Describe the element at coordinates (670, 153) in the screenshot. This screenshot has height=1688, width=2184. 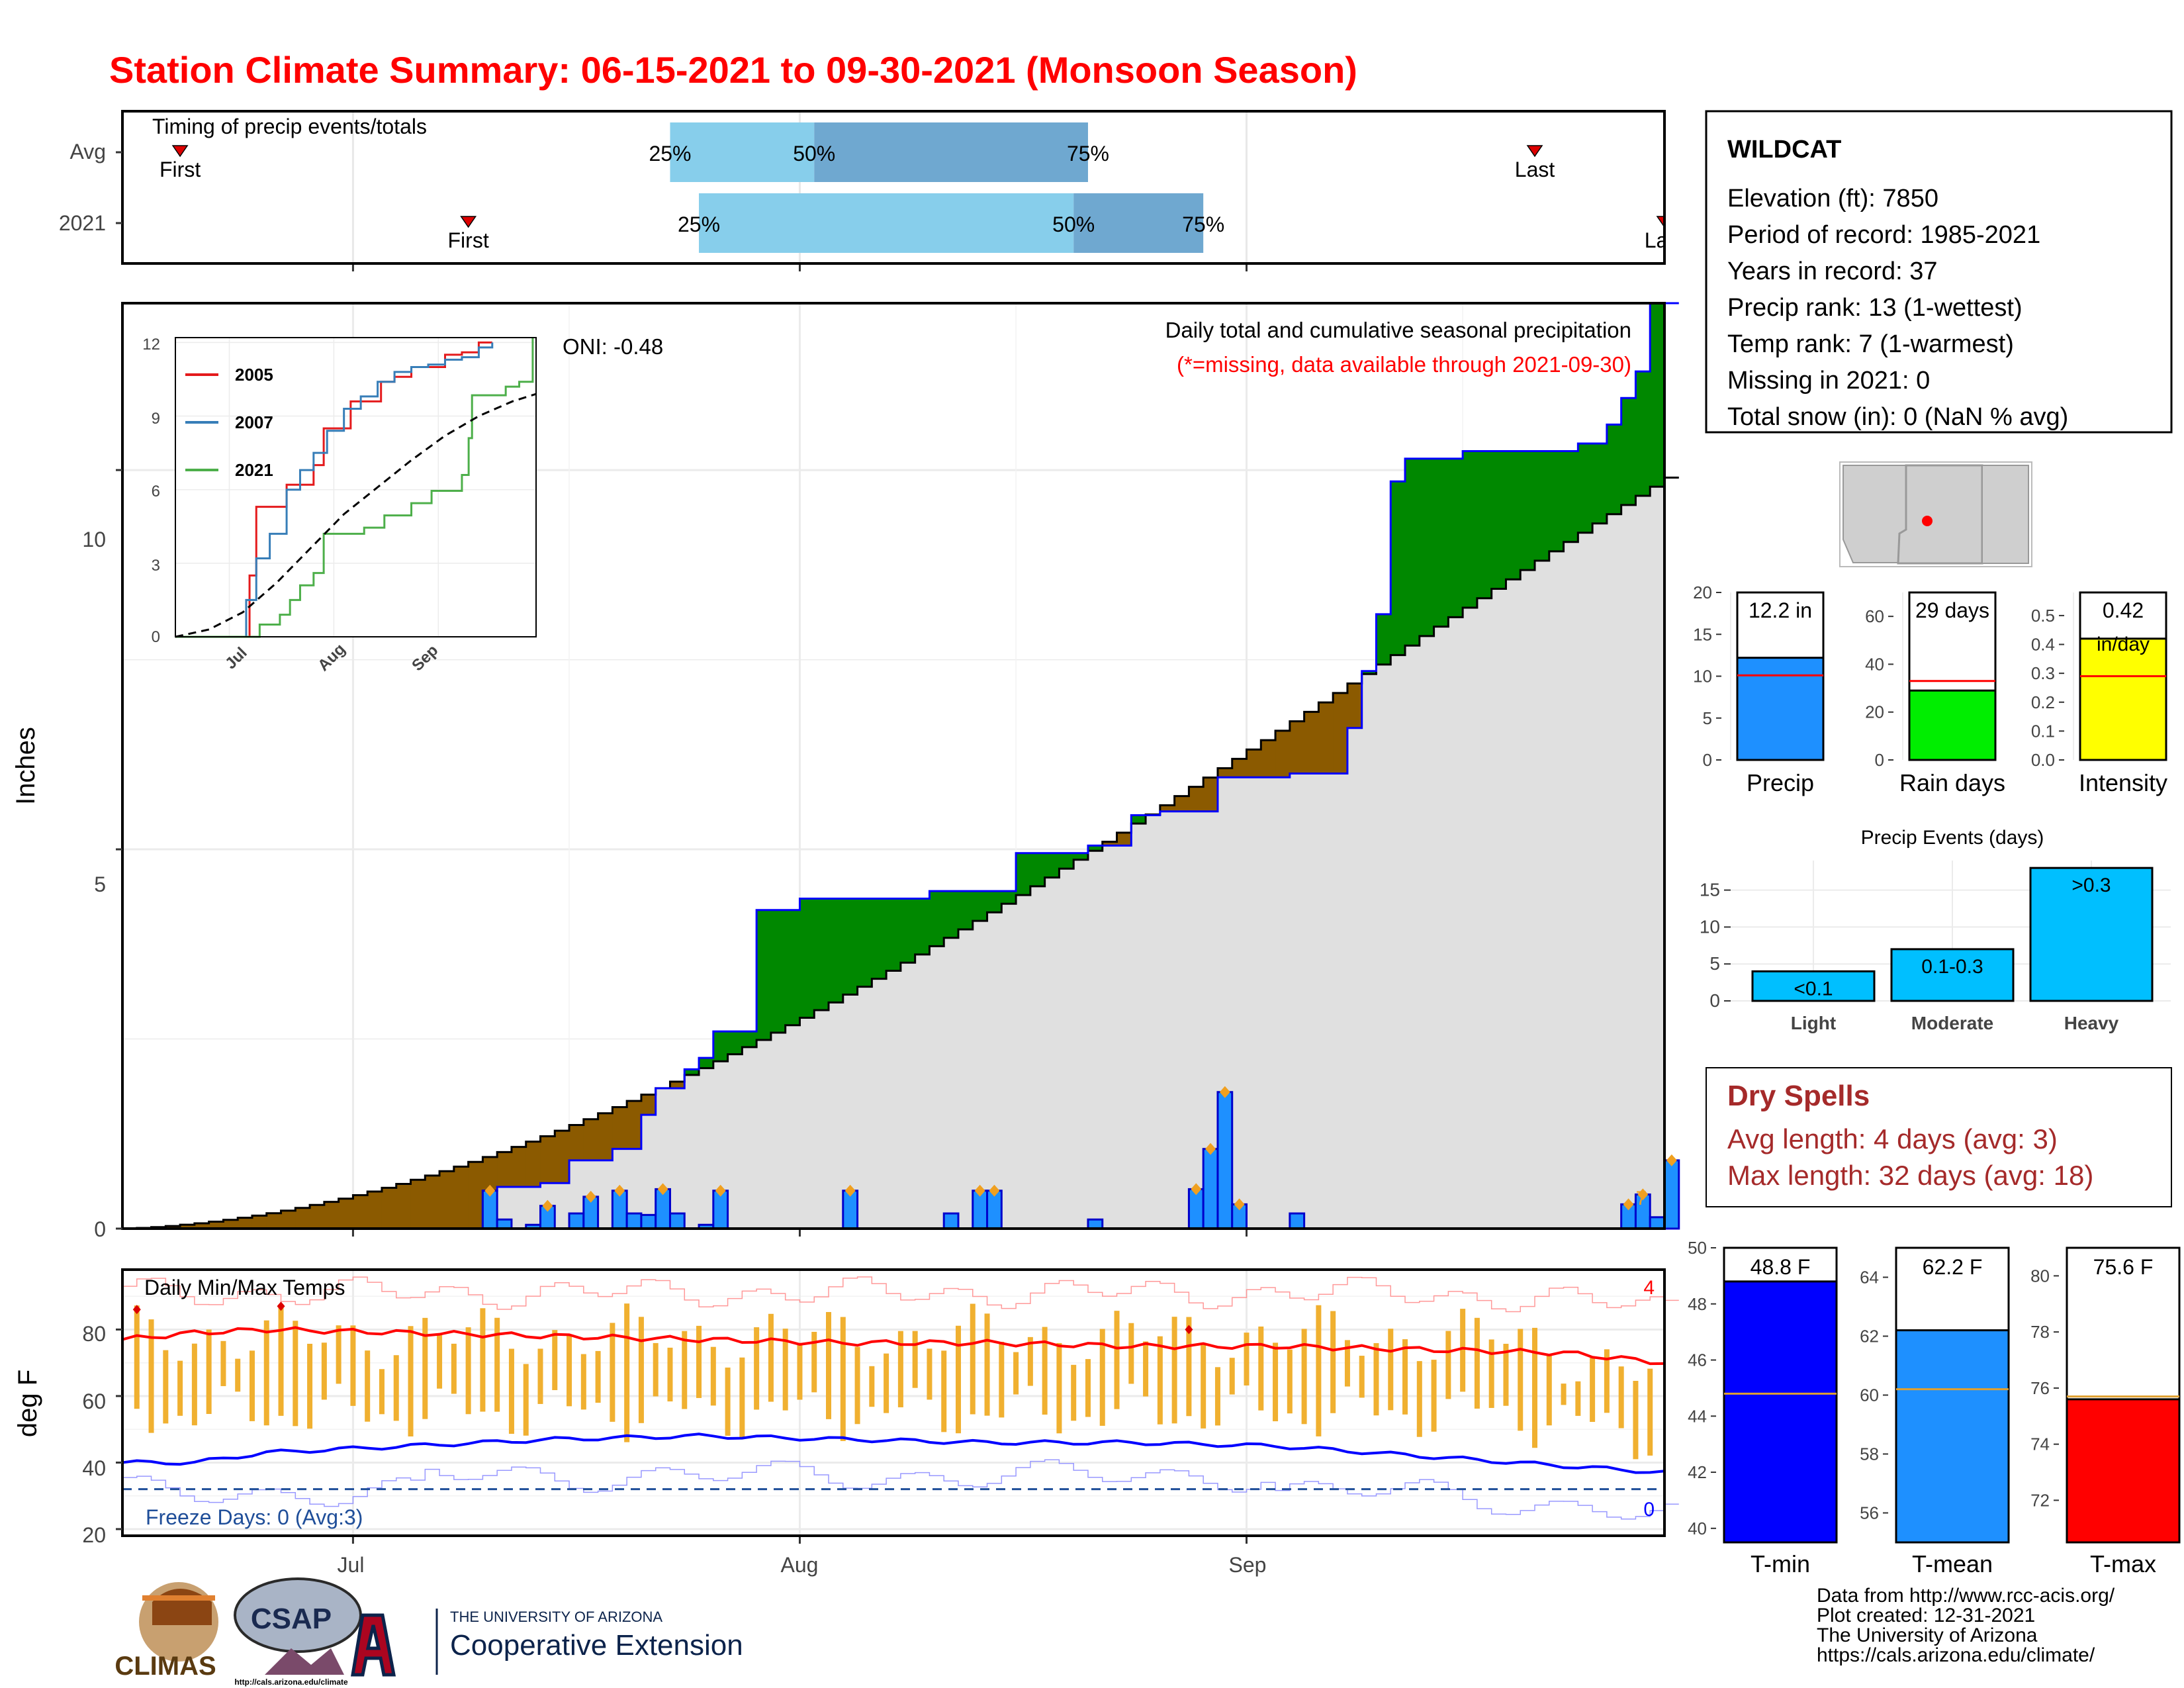
I see `timing-avg-p25-label: 25%` at that location.